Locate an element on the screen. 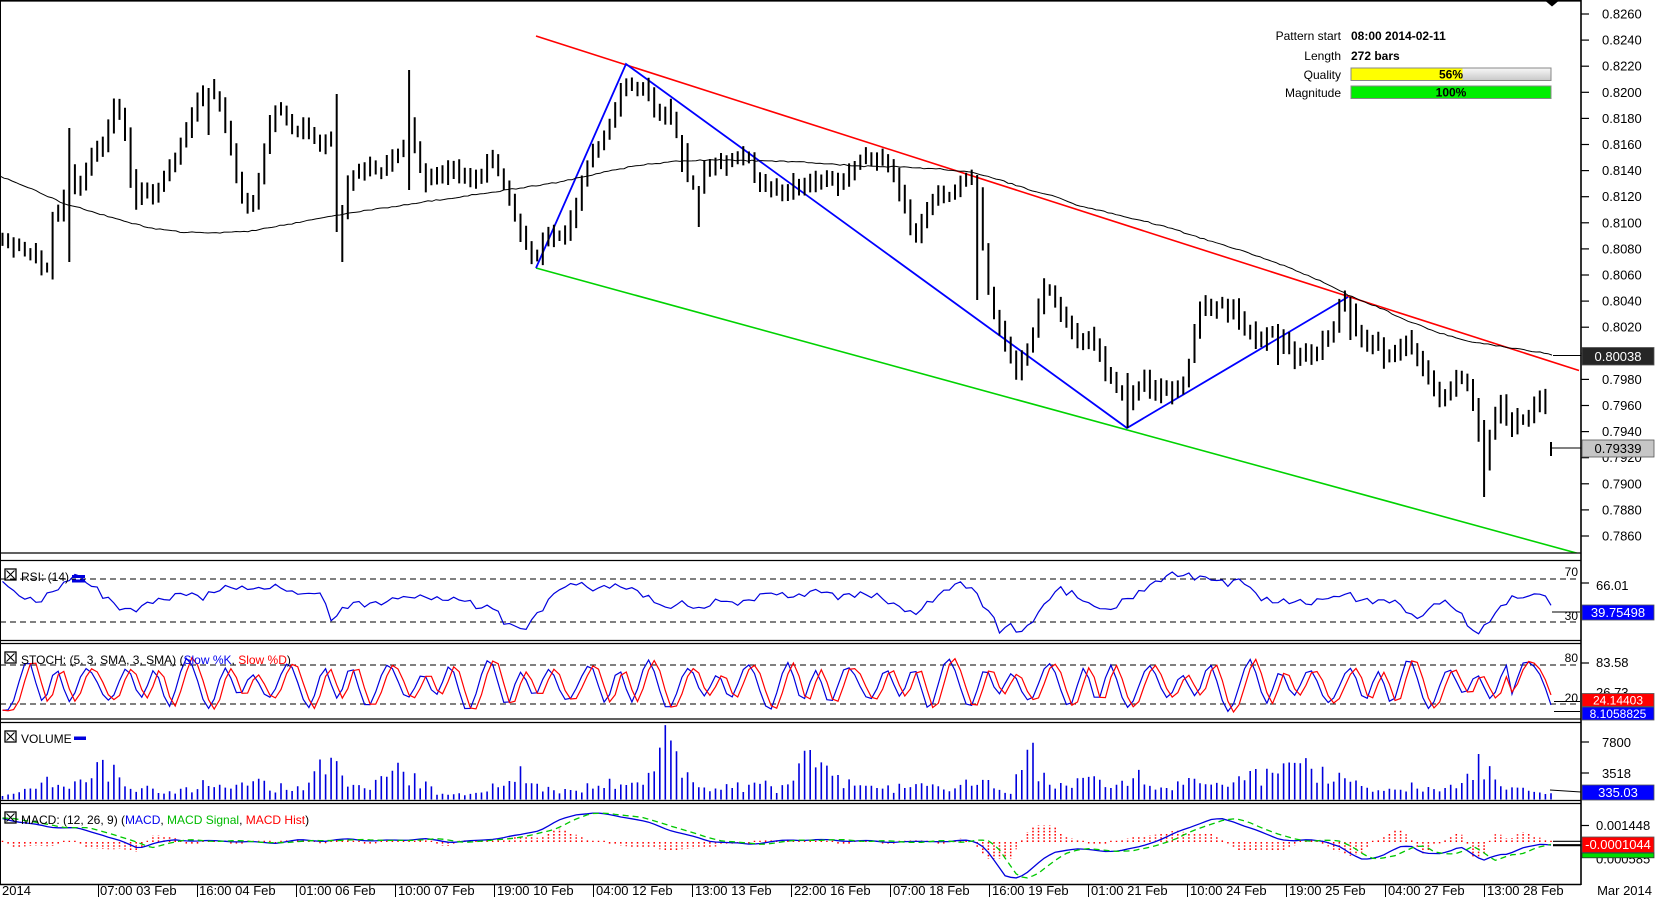  svg-text: 0.7900 is located at coordinates (1622, 483).